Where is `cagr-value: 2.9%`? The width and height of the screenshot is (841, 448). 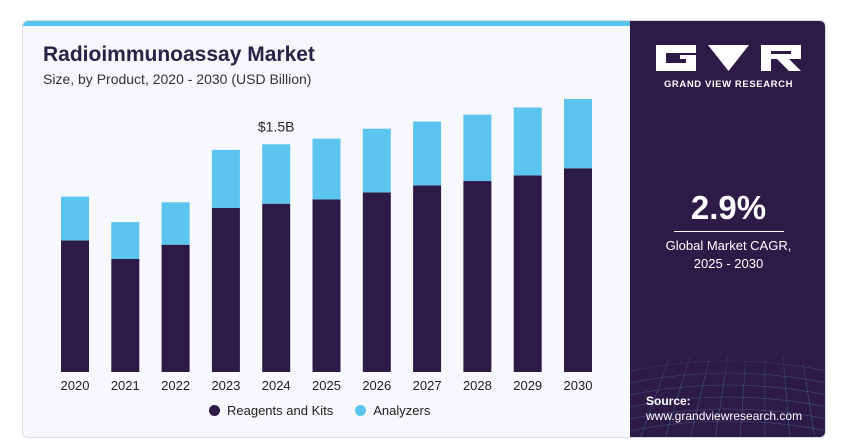 cagr-value: 2.9% is located at coordinates (728, 207).